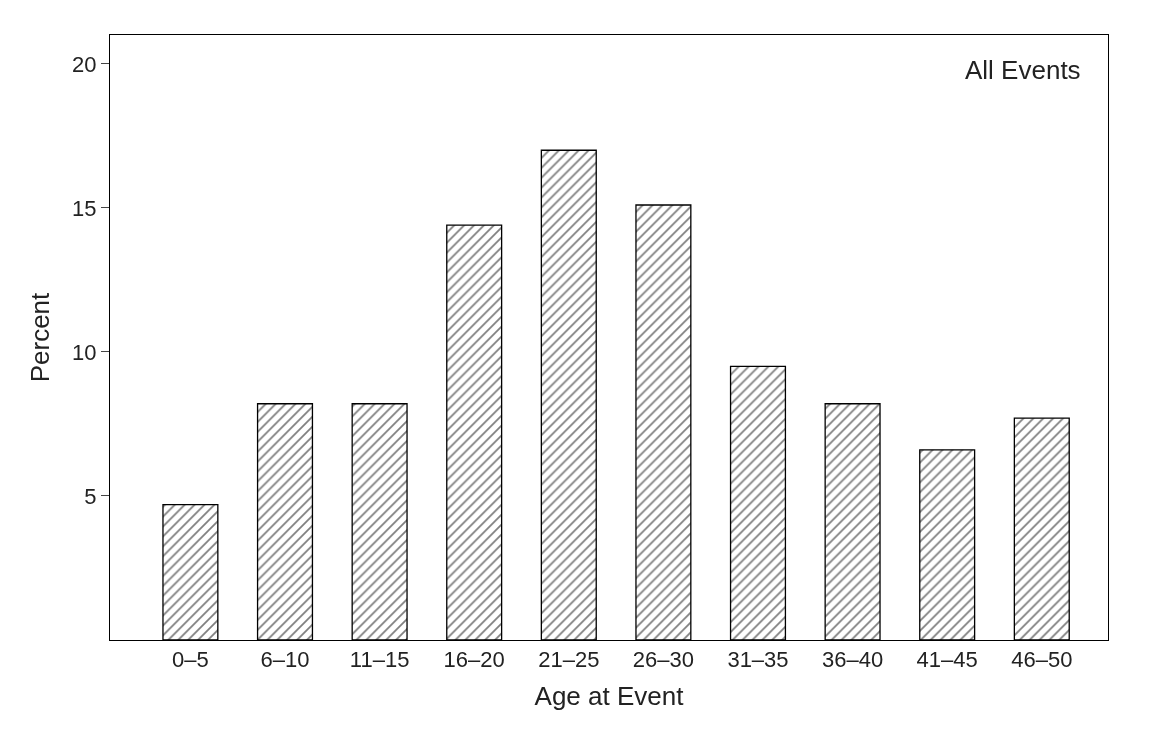  Describe the element at coordinates (39, 337) in the screenshot. I see `y-axis-title: Percent` at that location.